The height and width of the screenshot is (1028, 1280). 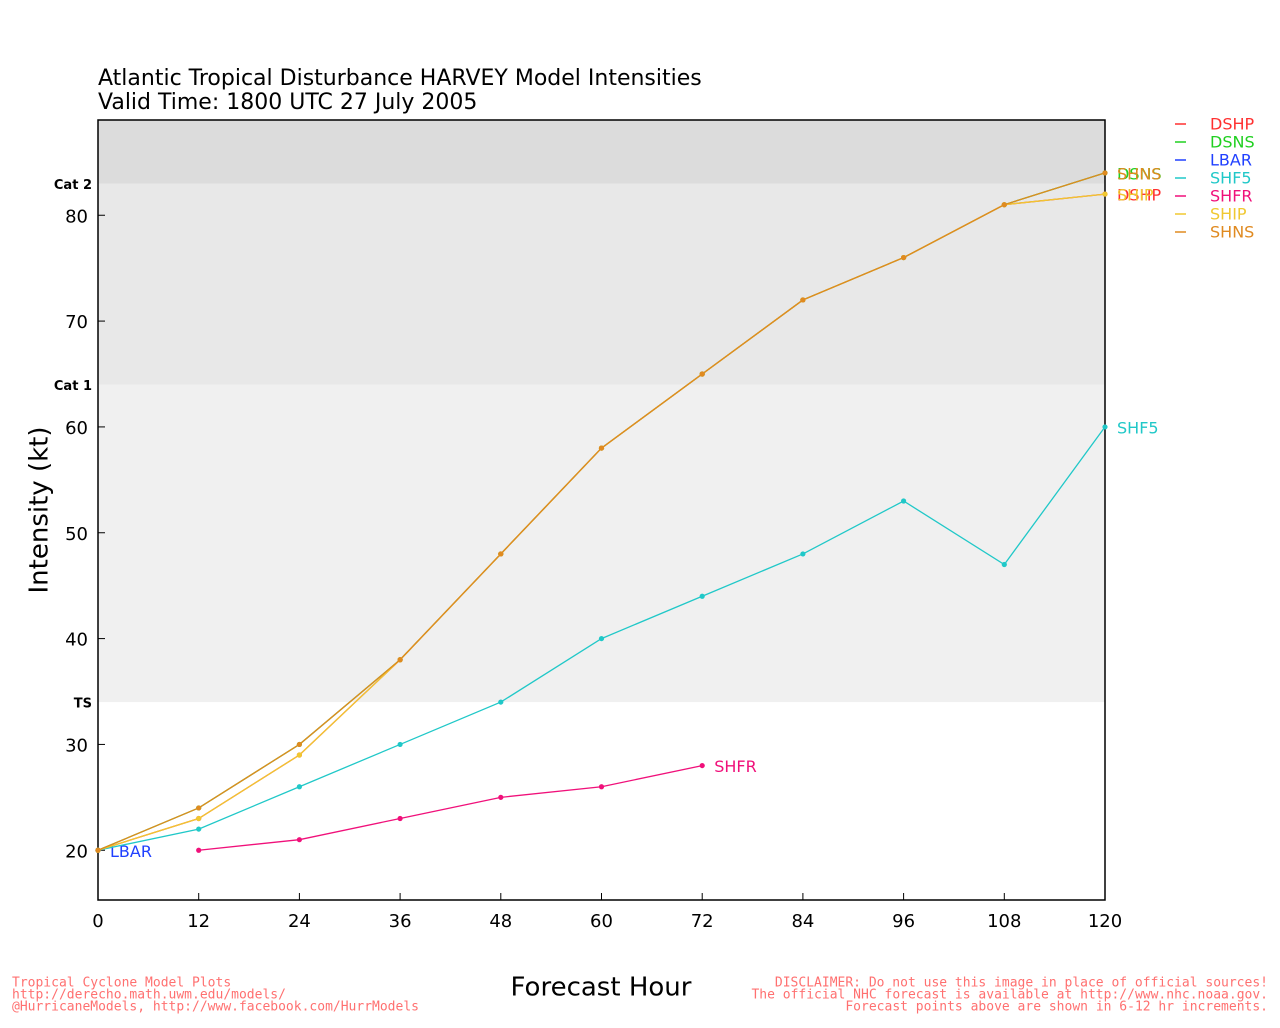 I want to click on series-end-label: SHNS, so click(x=1139, y=173).